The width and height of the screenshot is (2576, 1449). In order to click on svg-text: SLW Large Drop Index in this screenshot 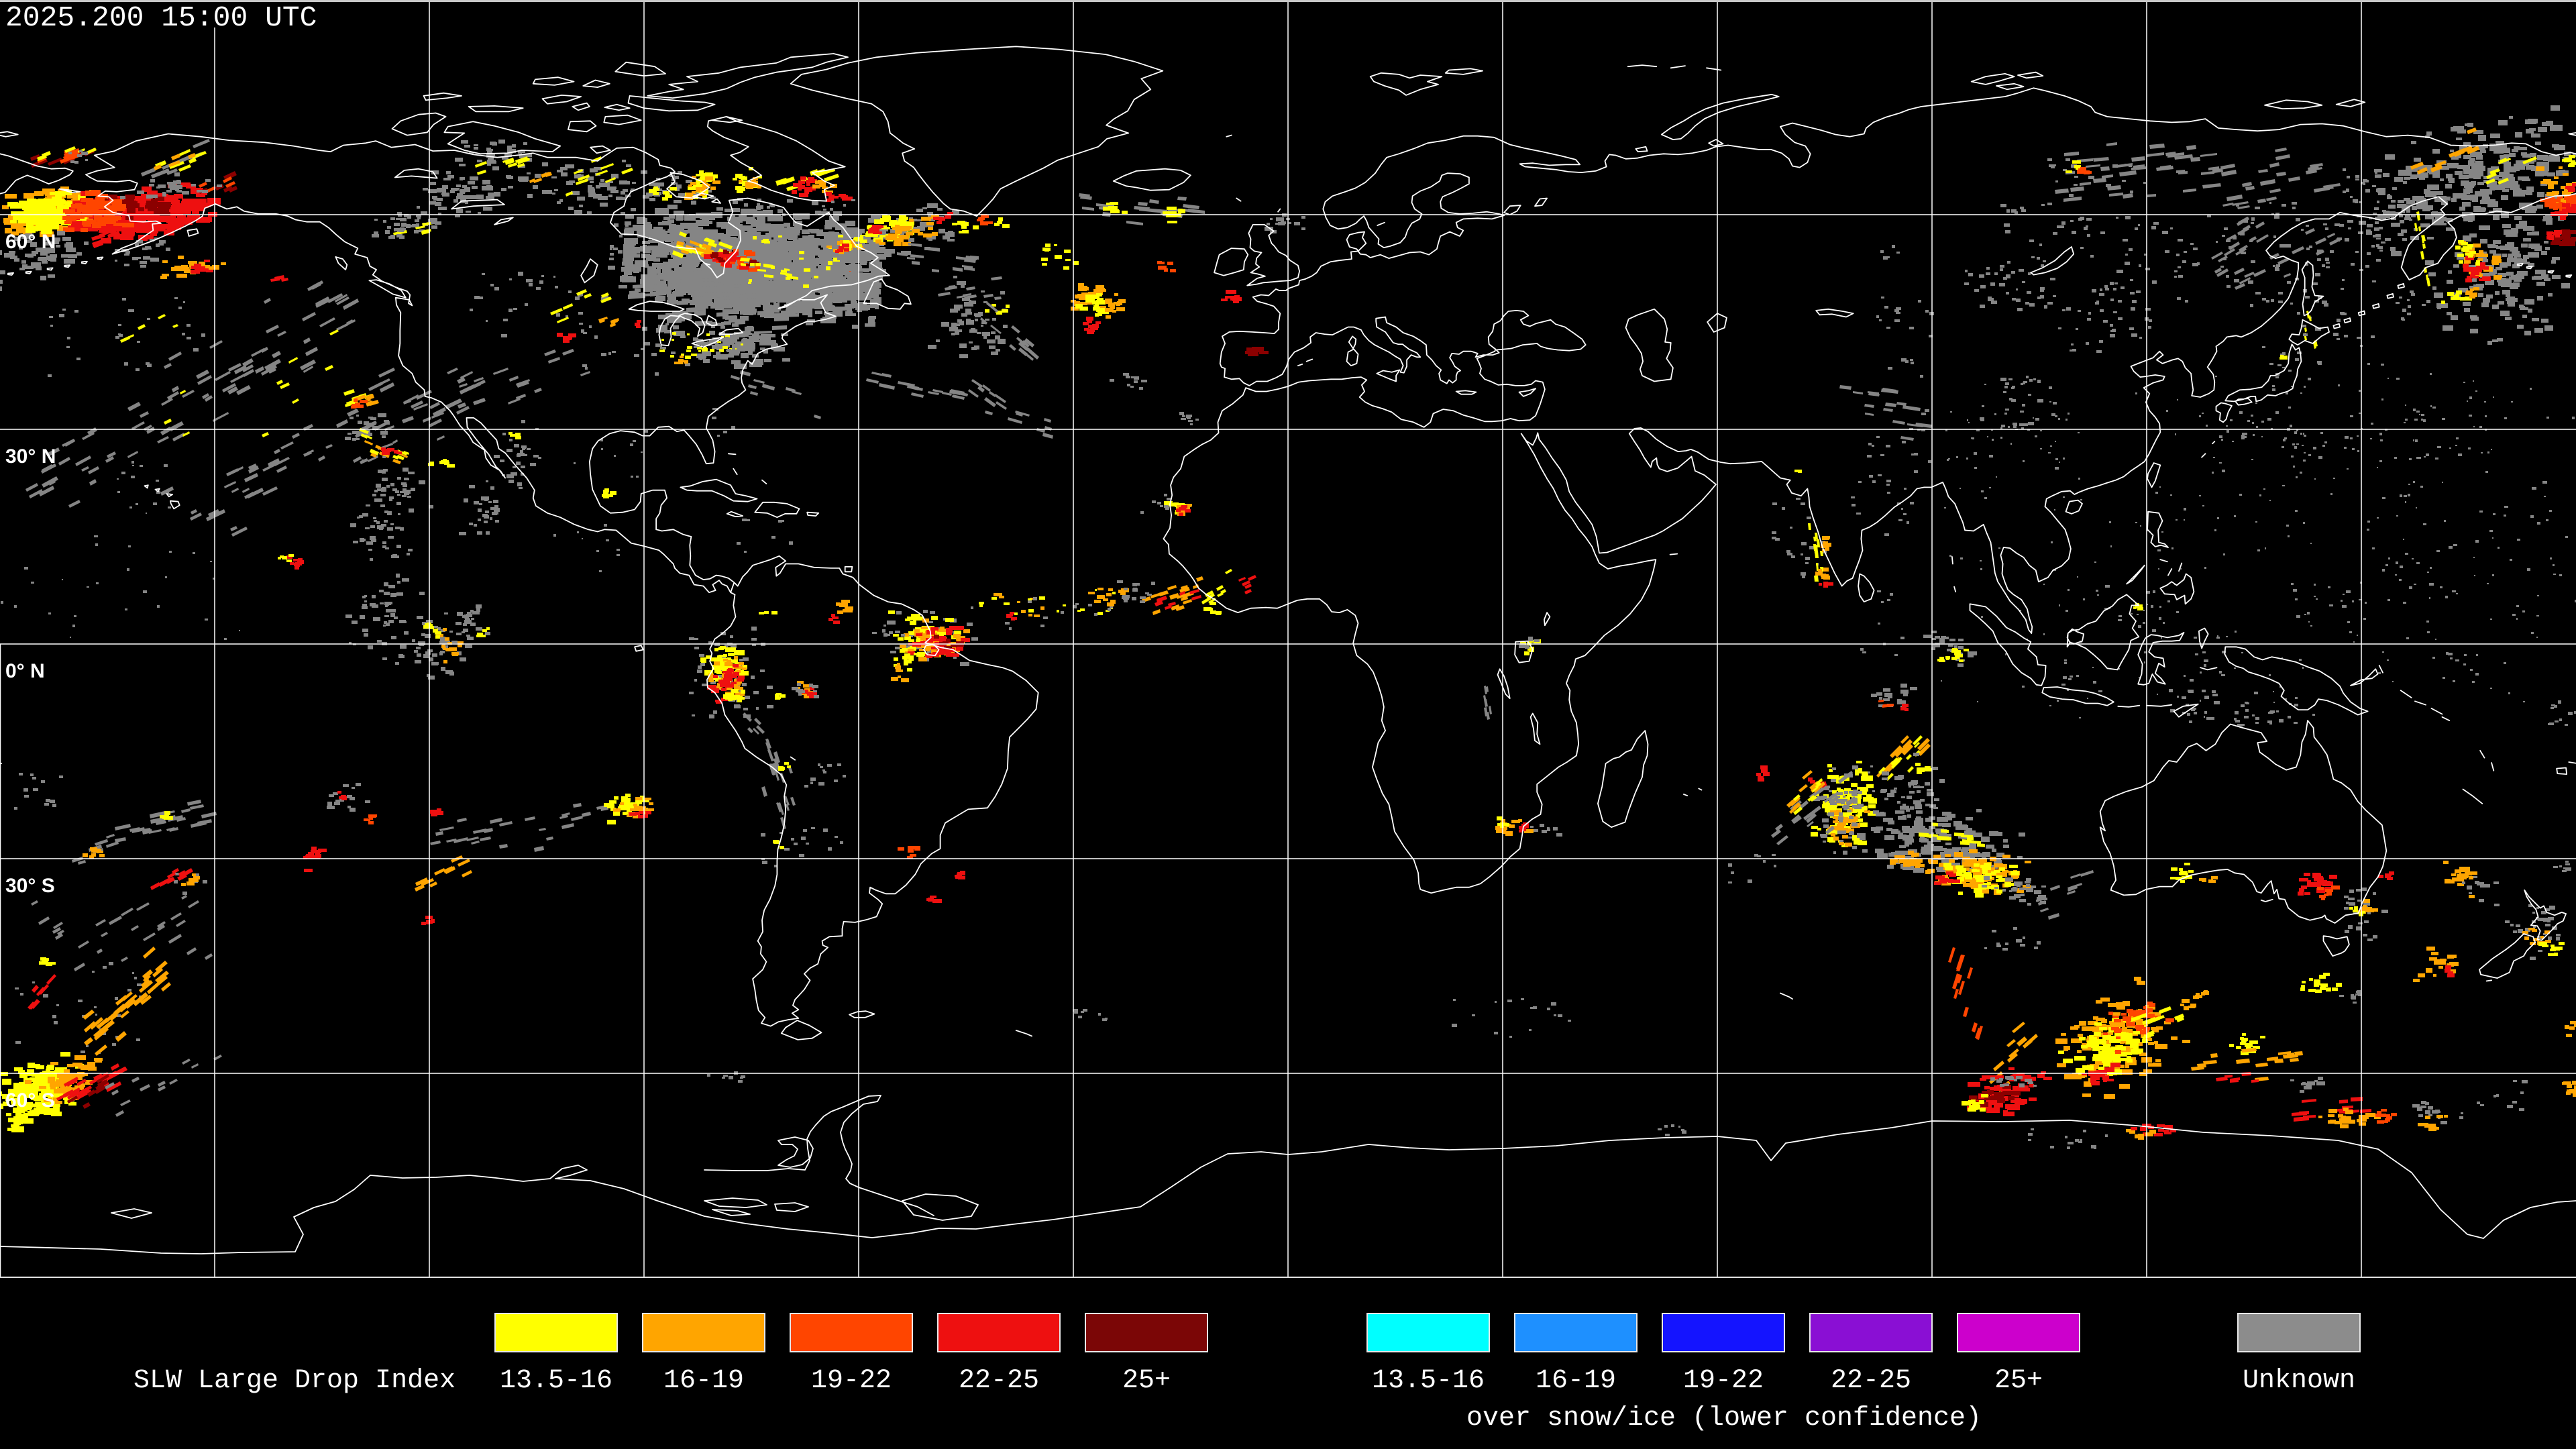, I will do `click(294, 1381)`.